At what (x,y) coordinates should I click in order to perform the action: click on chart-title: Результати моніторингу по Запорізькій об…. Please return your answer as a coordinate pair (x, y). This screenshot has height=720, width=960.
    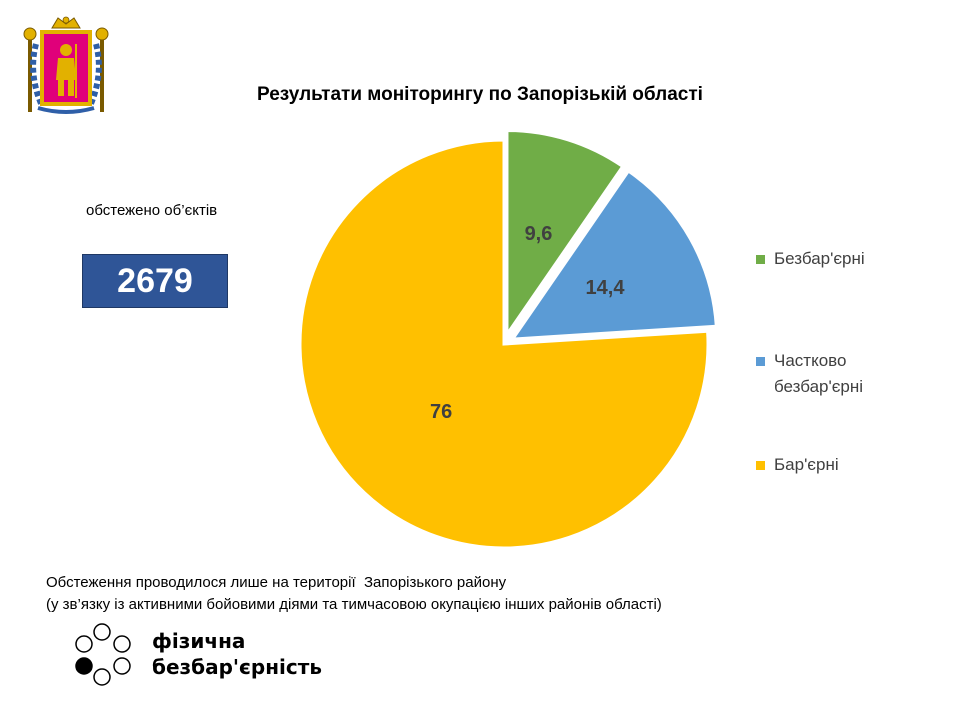
    Looking at the image, I should click on (480, 94).